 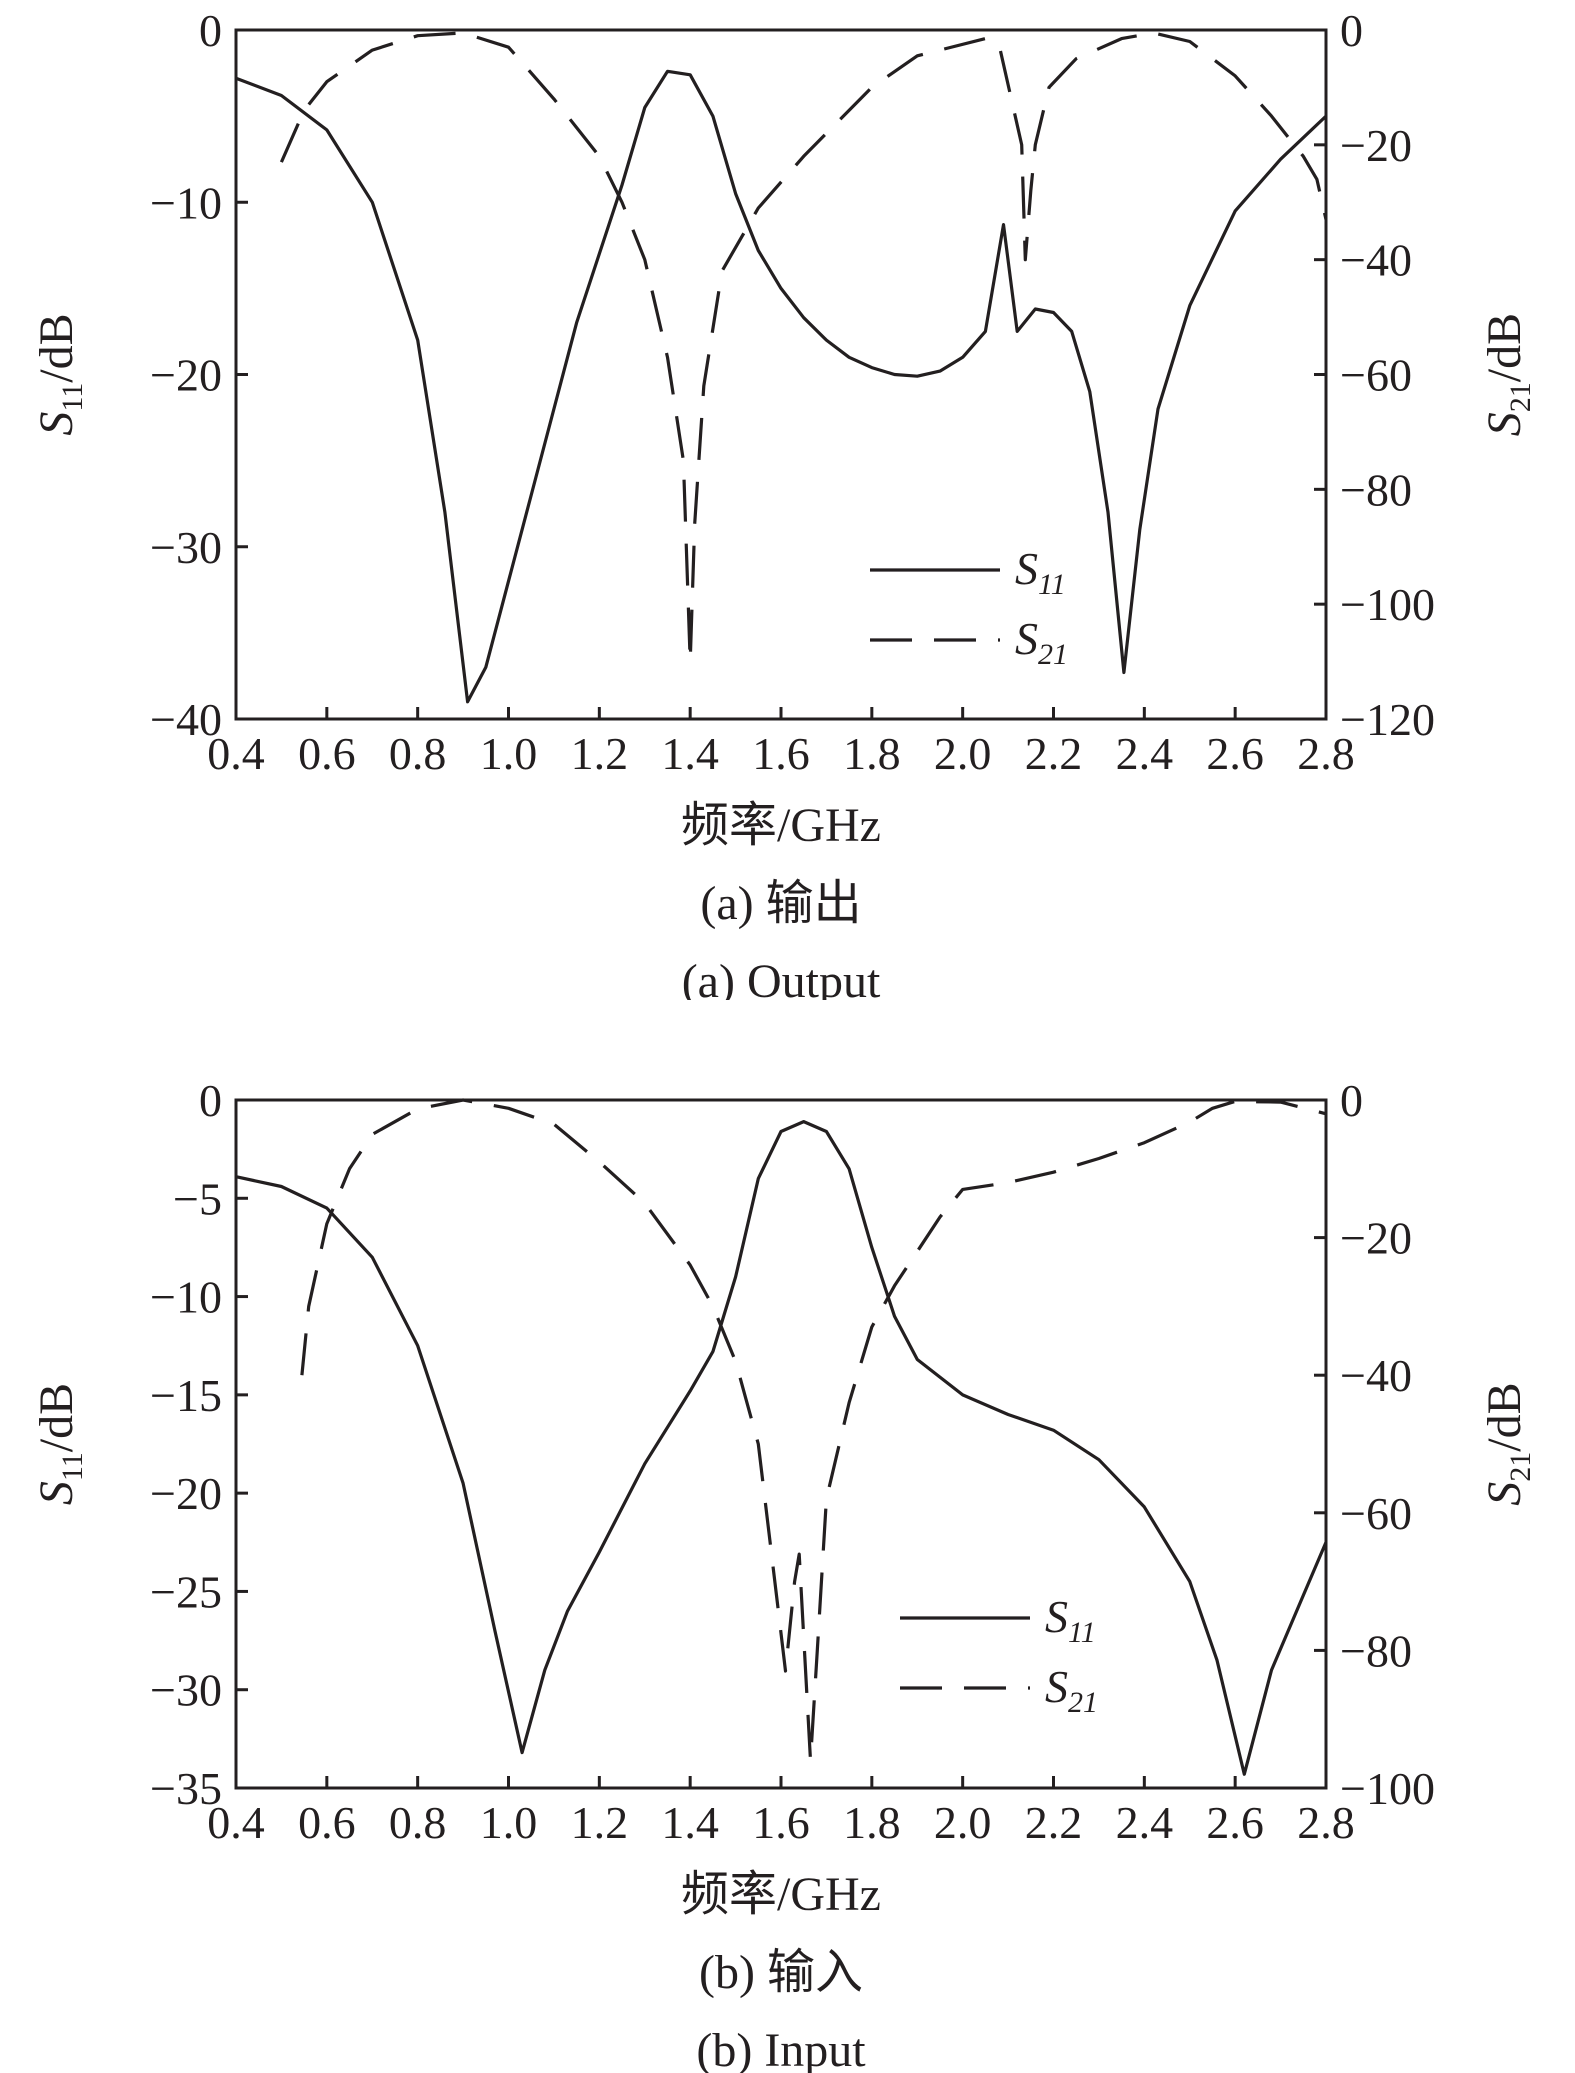 I want to click on y-left-tick-label: −15, so click(x=186, y=1395).